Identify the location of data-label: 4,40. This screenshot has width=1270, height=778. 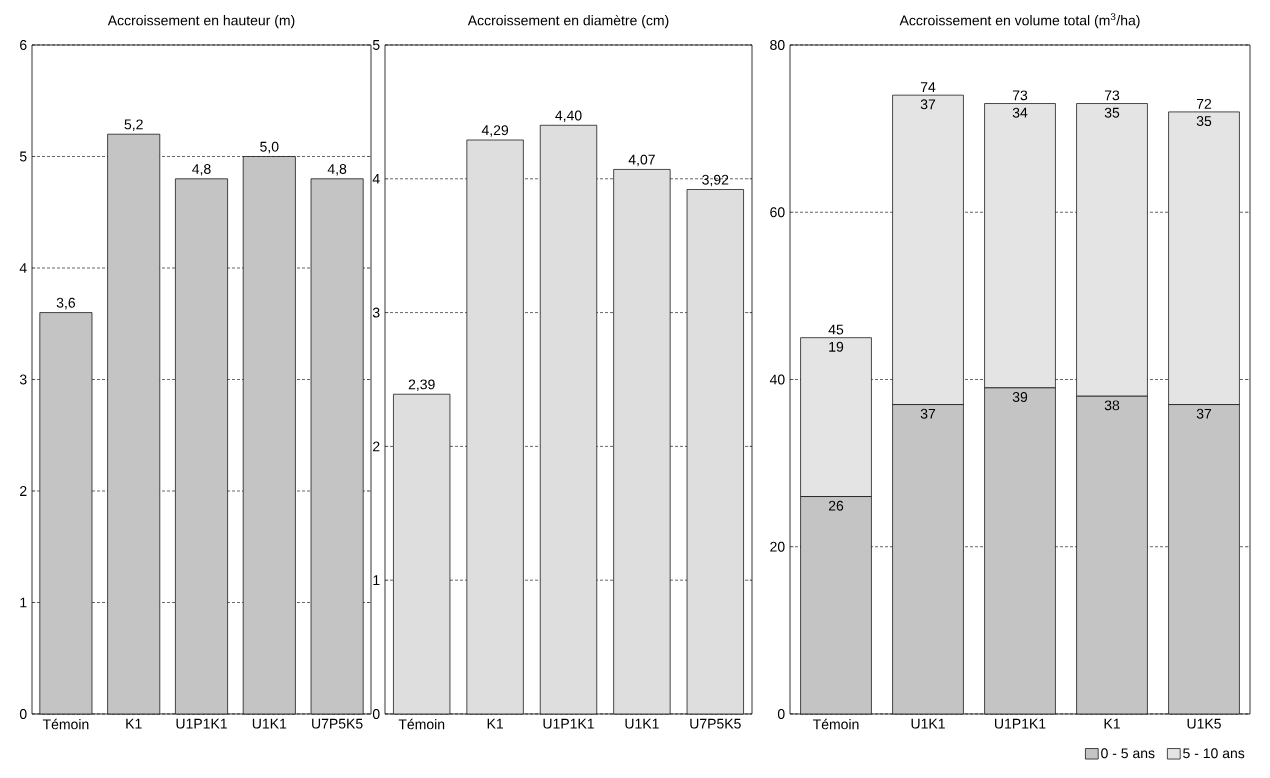
(568, 116).